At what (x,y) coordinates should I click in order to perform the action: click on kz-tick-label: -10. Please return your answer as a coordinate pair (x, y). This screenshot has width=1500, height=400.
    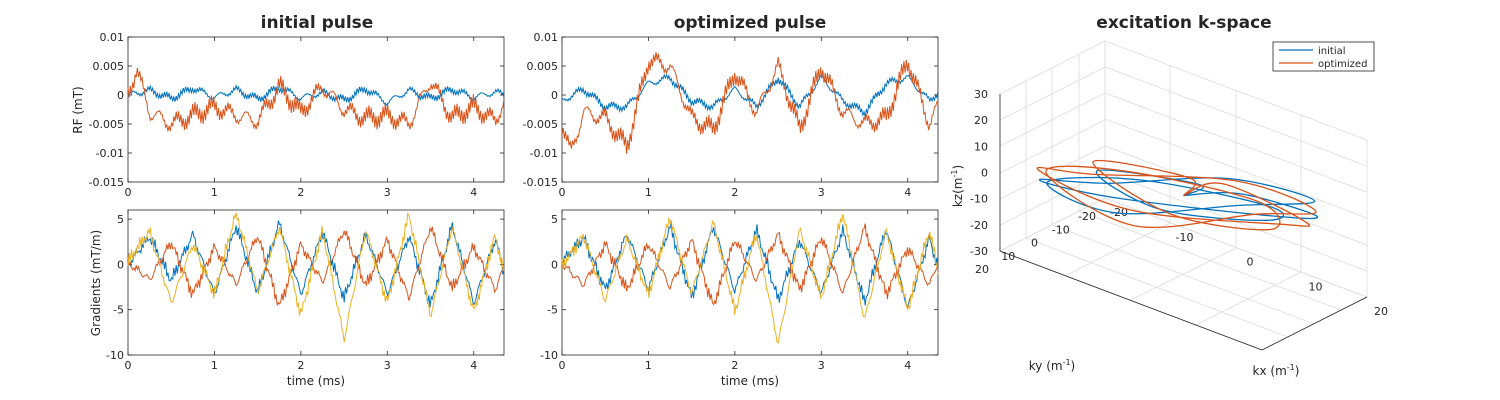
    Looking at the image, I should click on (979, 199).